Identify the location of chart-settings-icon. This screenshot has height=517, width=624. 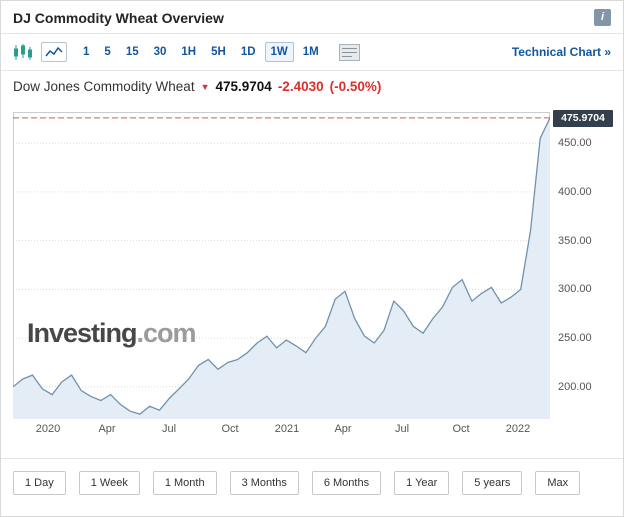
(349, 52).